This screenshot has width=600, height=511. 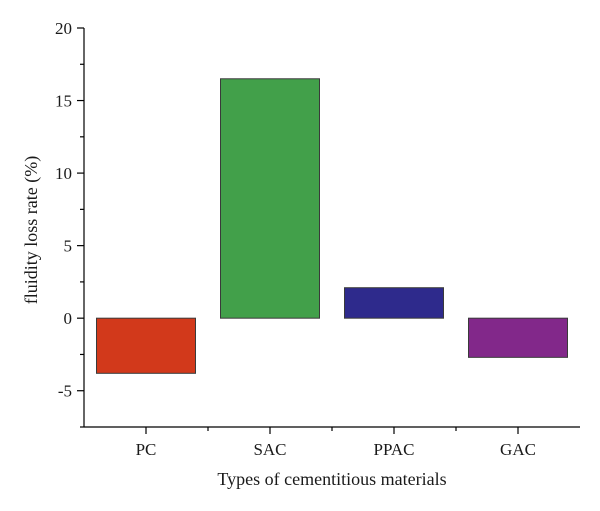 What do you see at coordinates (518, 337) in the screenshot?
I see `bar-gac` at bounding box center [518, 337].